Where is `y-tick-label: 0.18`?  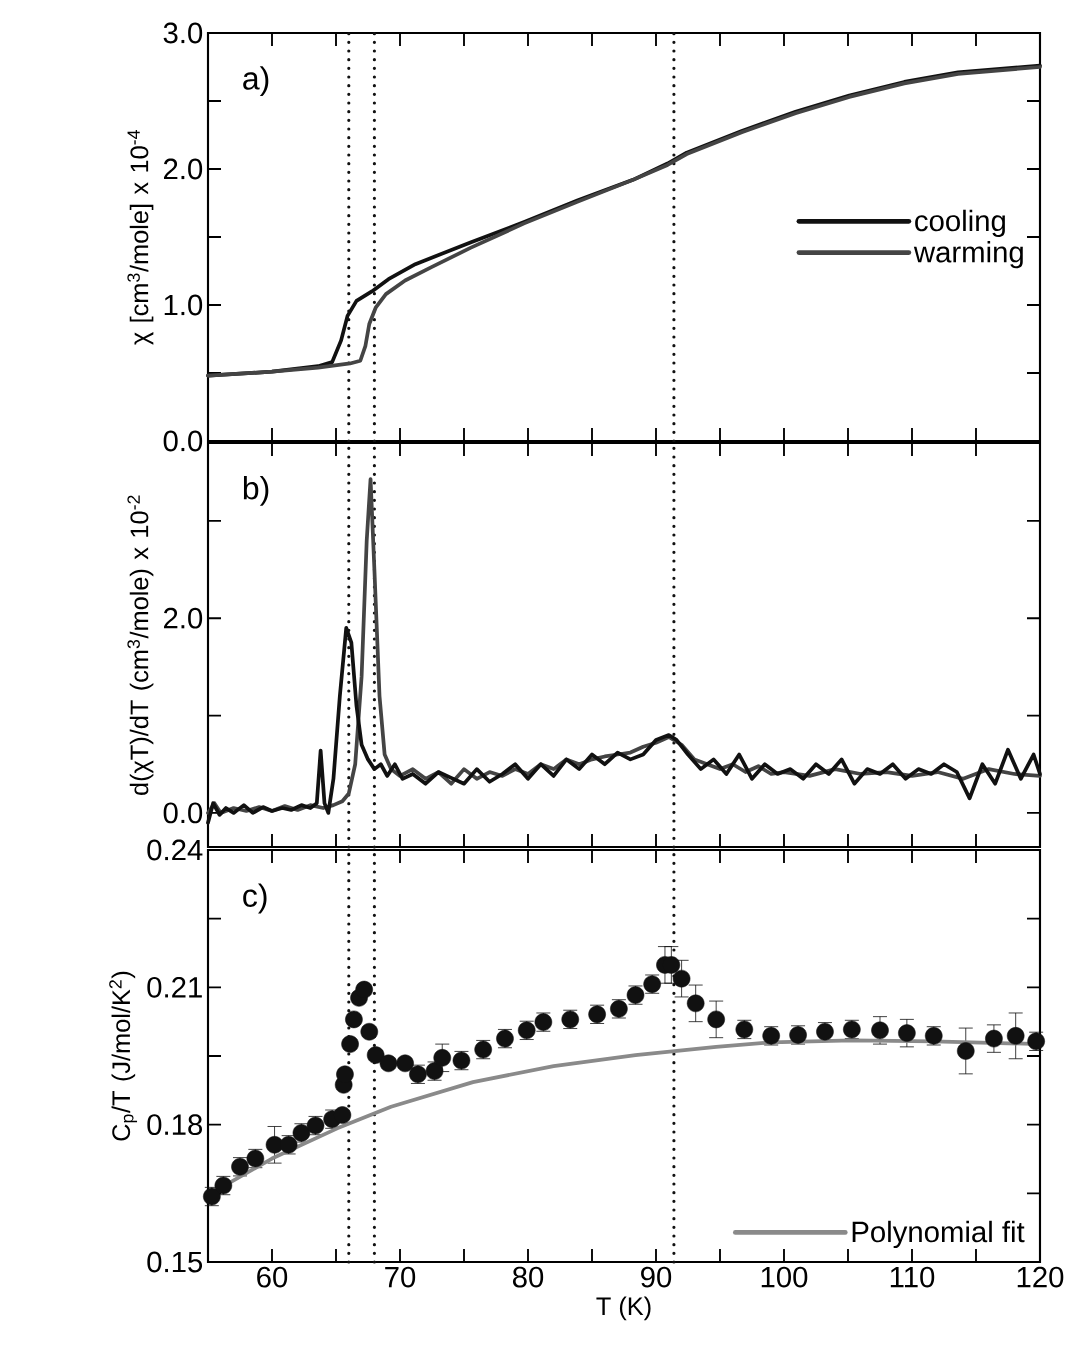 y-tick-label: 0.18 is located at coordinates (174, 1125).